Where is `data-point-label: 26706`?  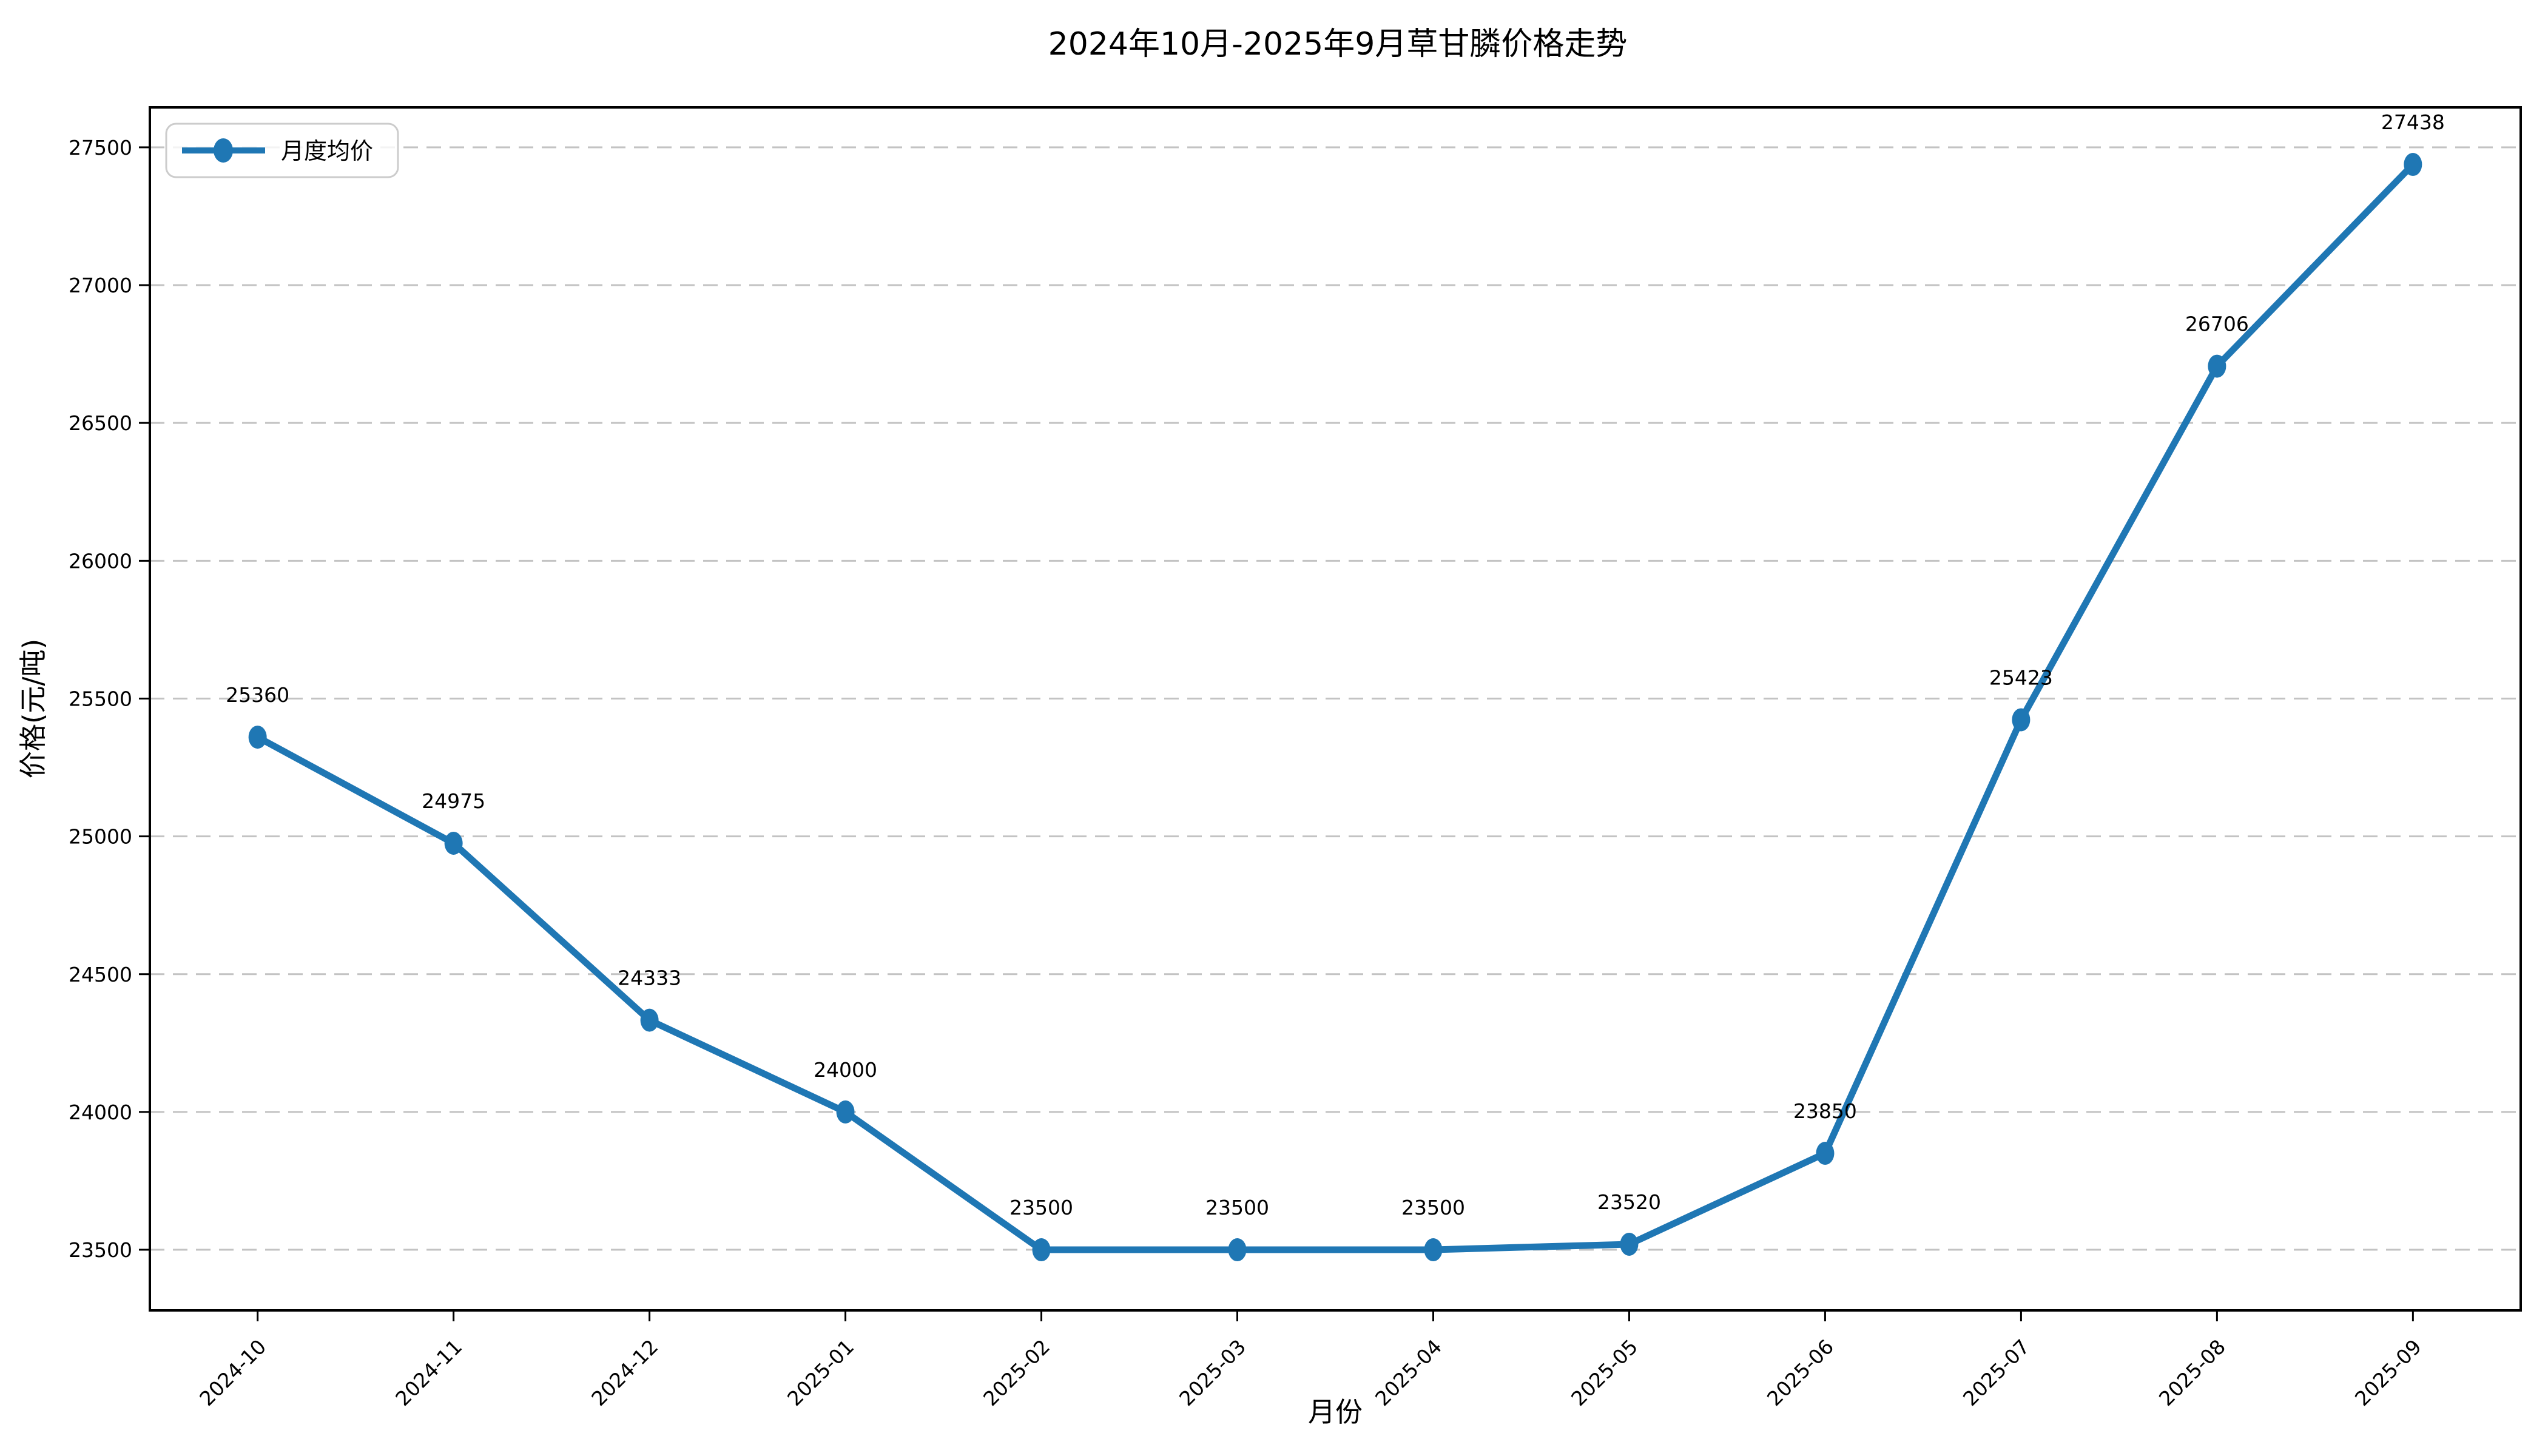 data-point-label: 26706 is located at coordinates (2217, 324).